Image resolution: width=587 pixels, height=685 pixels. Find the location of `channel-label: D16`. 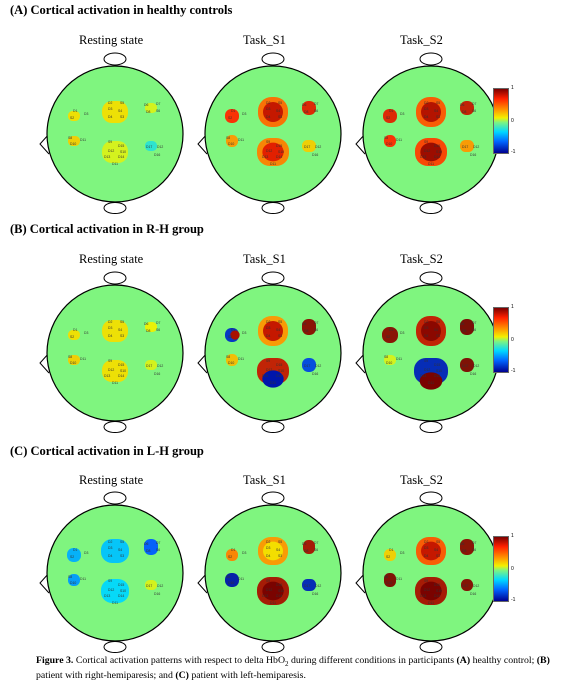

channel-label: D16 is located at coordinates (157, 155).